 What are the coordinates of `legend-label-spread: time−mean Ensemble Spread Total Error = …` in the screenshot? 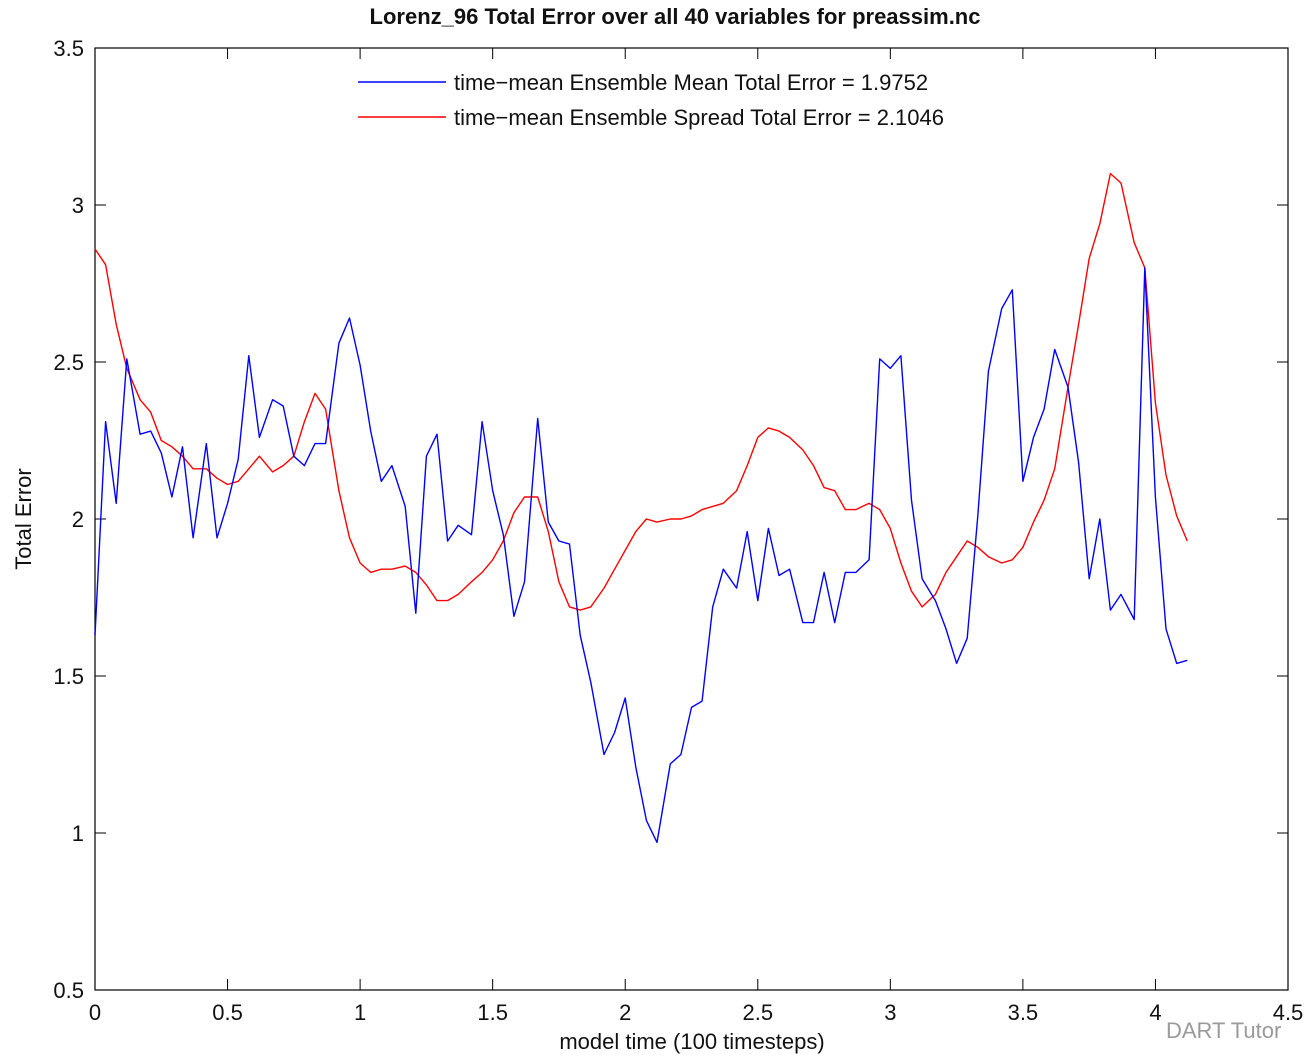 It's located at (699, 117).